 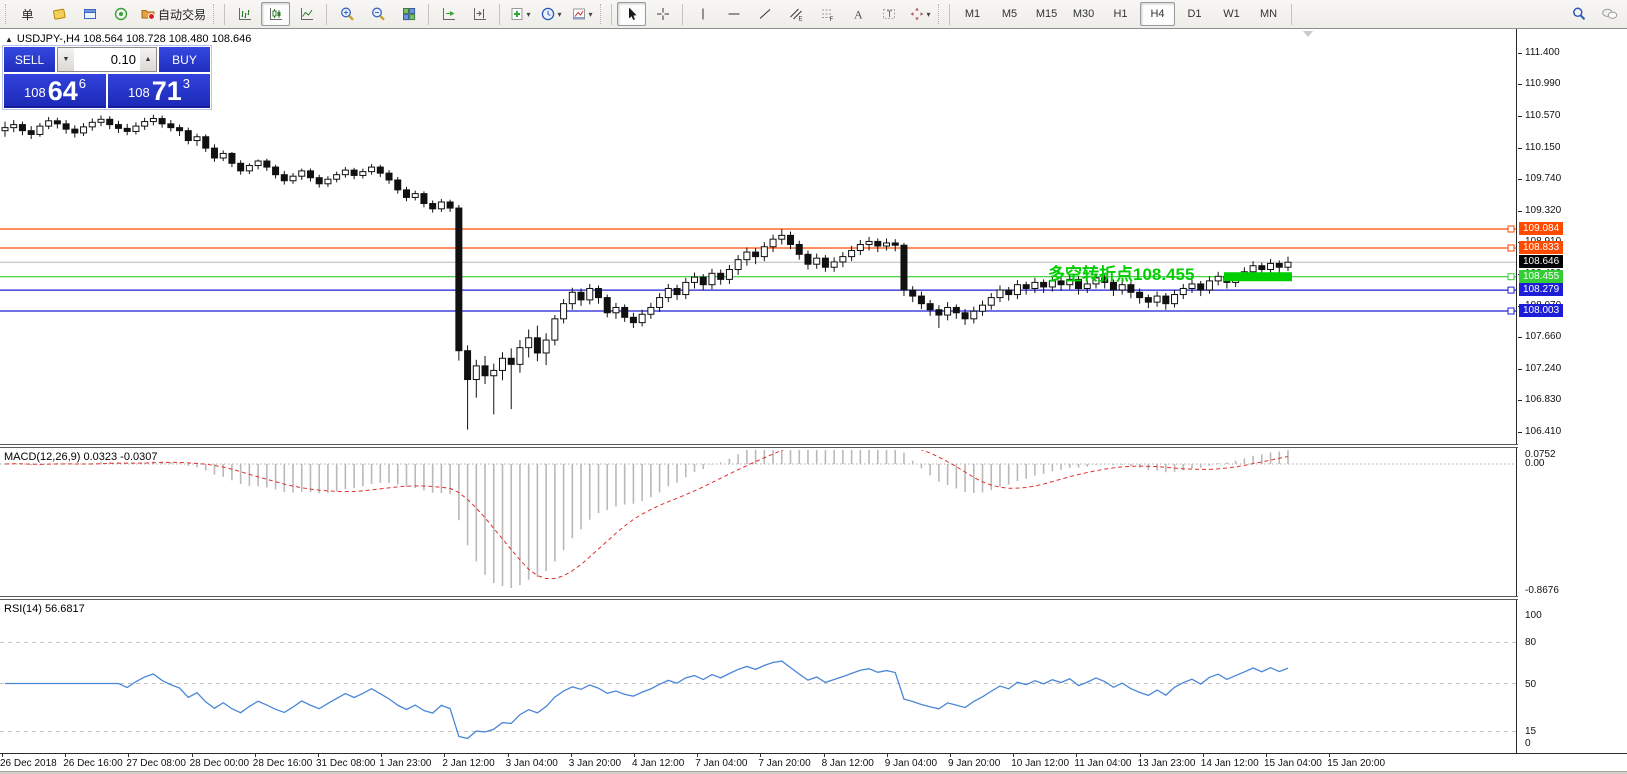 I want to click on text-label-button: T, so click(x=888, y=14).